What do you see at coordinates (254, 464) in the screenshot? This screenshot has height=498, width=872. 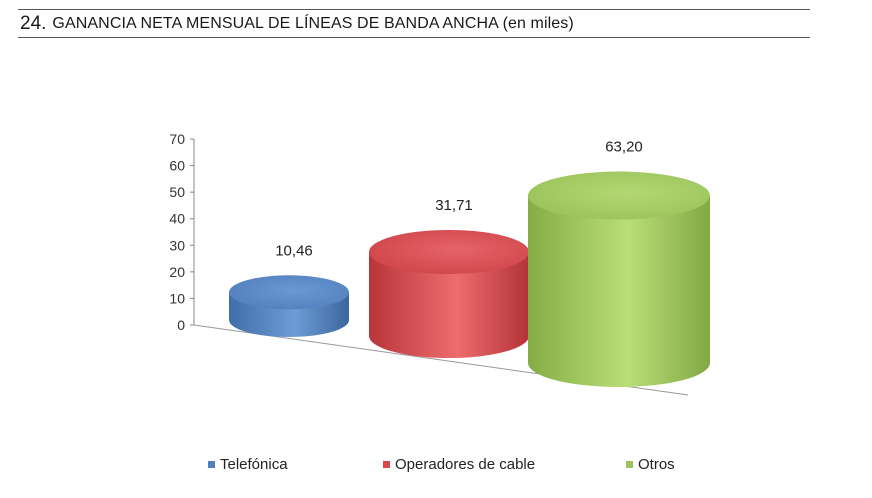 I see `legend-label: Telefónica` at bounding box center [254, 464].